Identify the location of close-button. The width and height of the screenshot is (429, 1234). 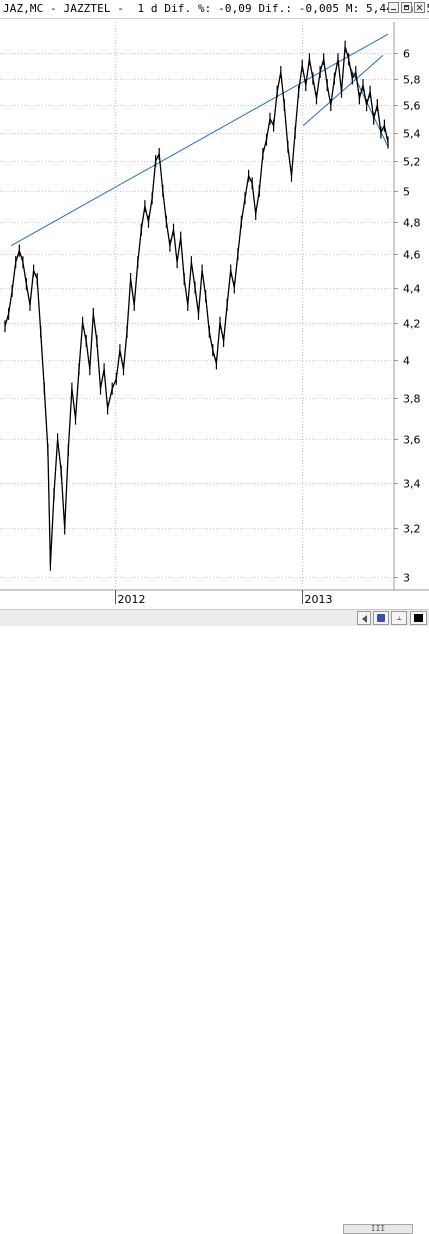
(419, 7).